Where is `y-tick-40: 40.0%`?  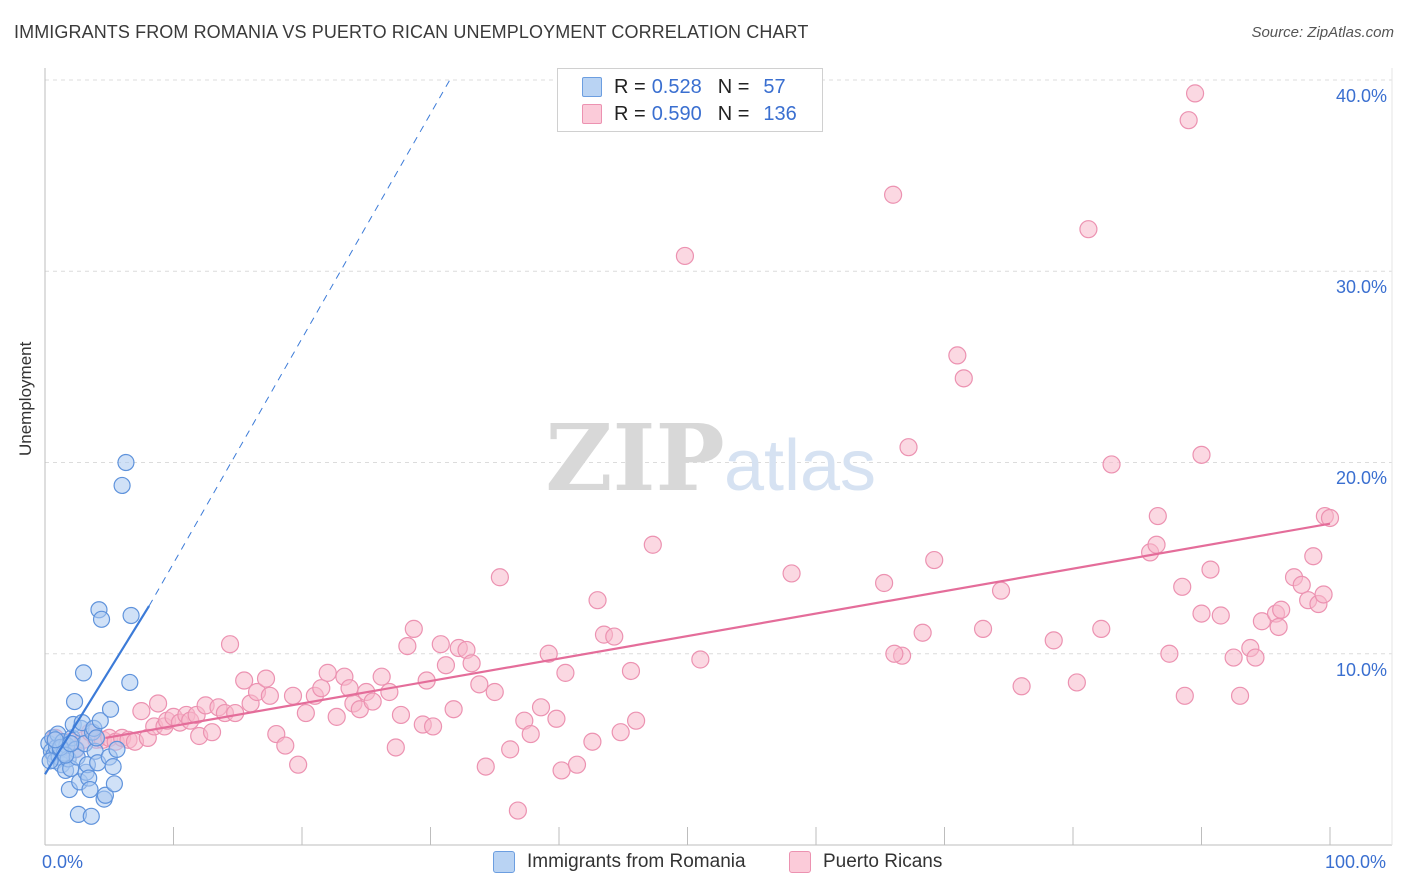 y-tick-40: 40.0% is located at coordinates (1362, 96).